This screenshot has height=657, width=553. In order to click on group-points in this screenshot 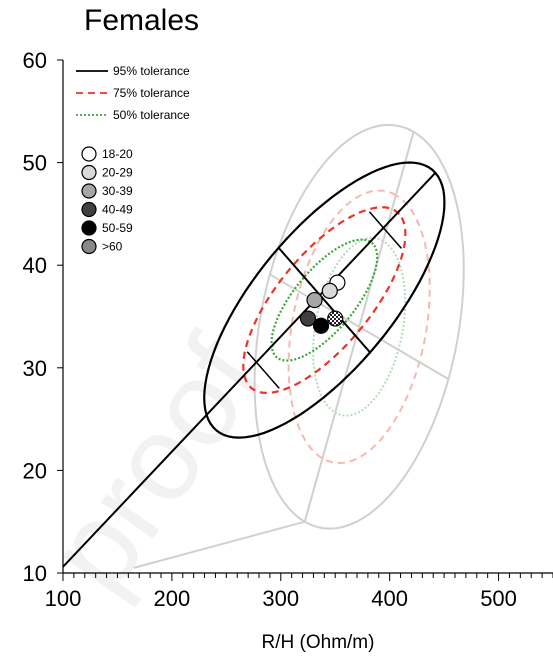, I will do `click(322, 304)`.